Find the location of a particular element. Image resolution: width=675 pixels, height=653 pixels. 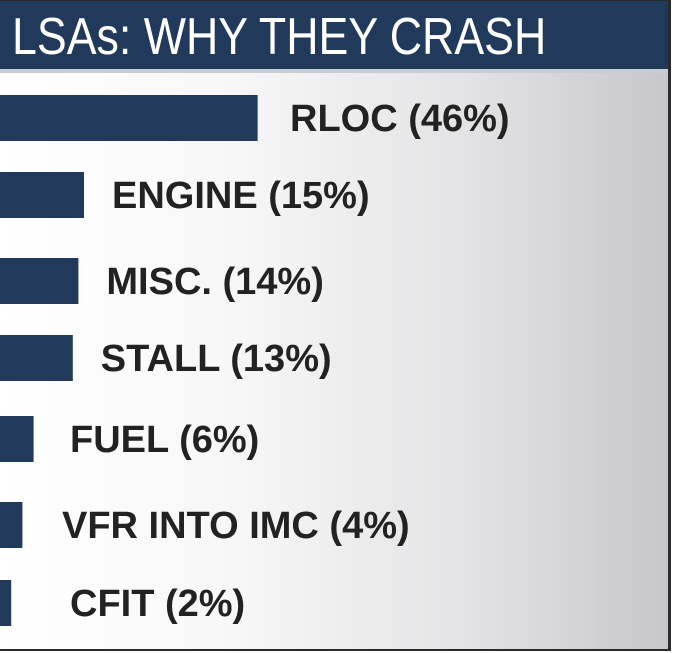

bar-label: MISC. (14%) is located at coordinates (214, 282).